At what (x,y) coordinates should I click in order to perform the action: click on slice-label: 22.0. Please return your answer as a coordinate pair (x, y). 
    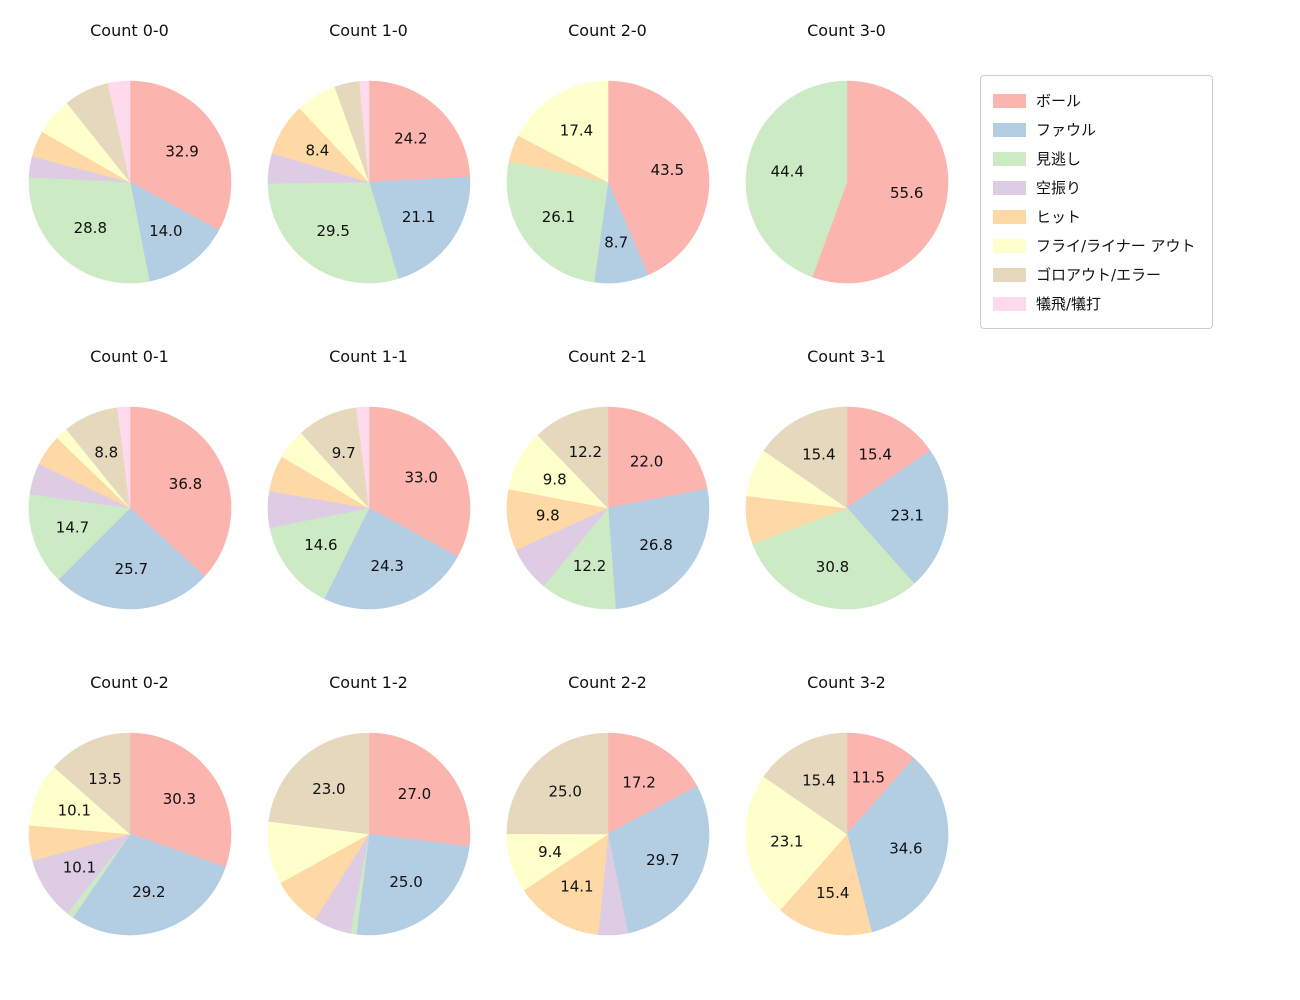
    Looking at the image, I should click on (645, 462).